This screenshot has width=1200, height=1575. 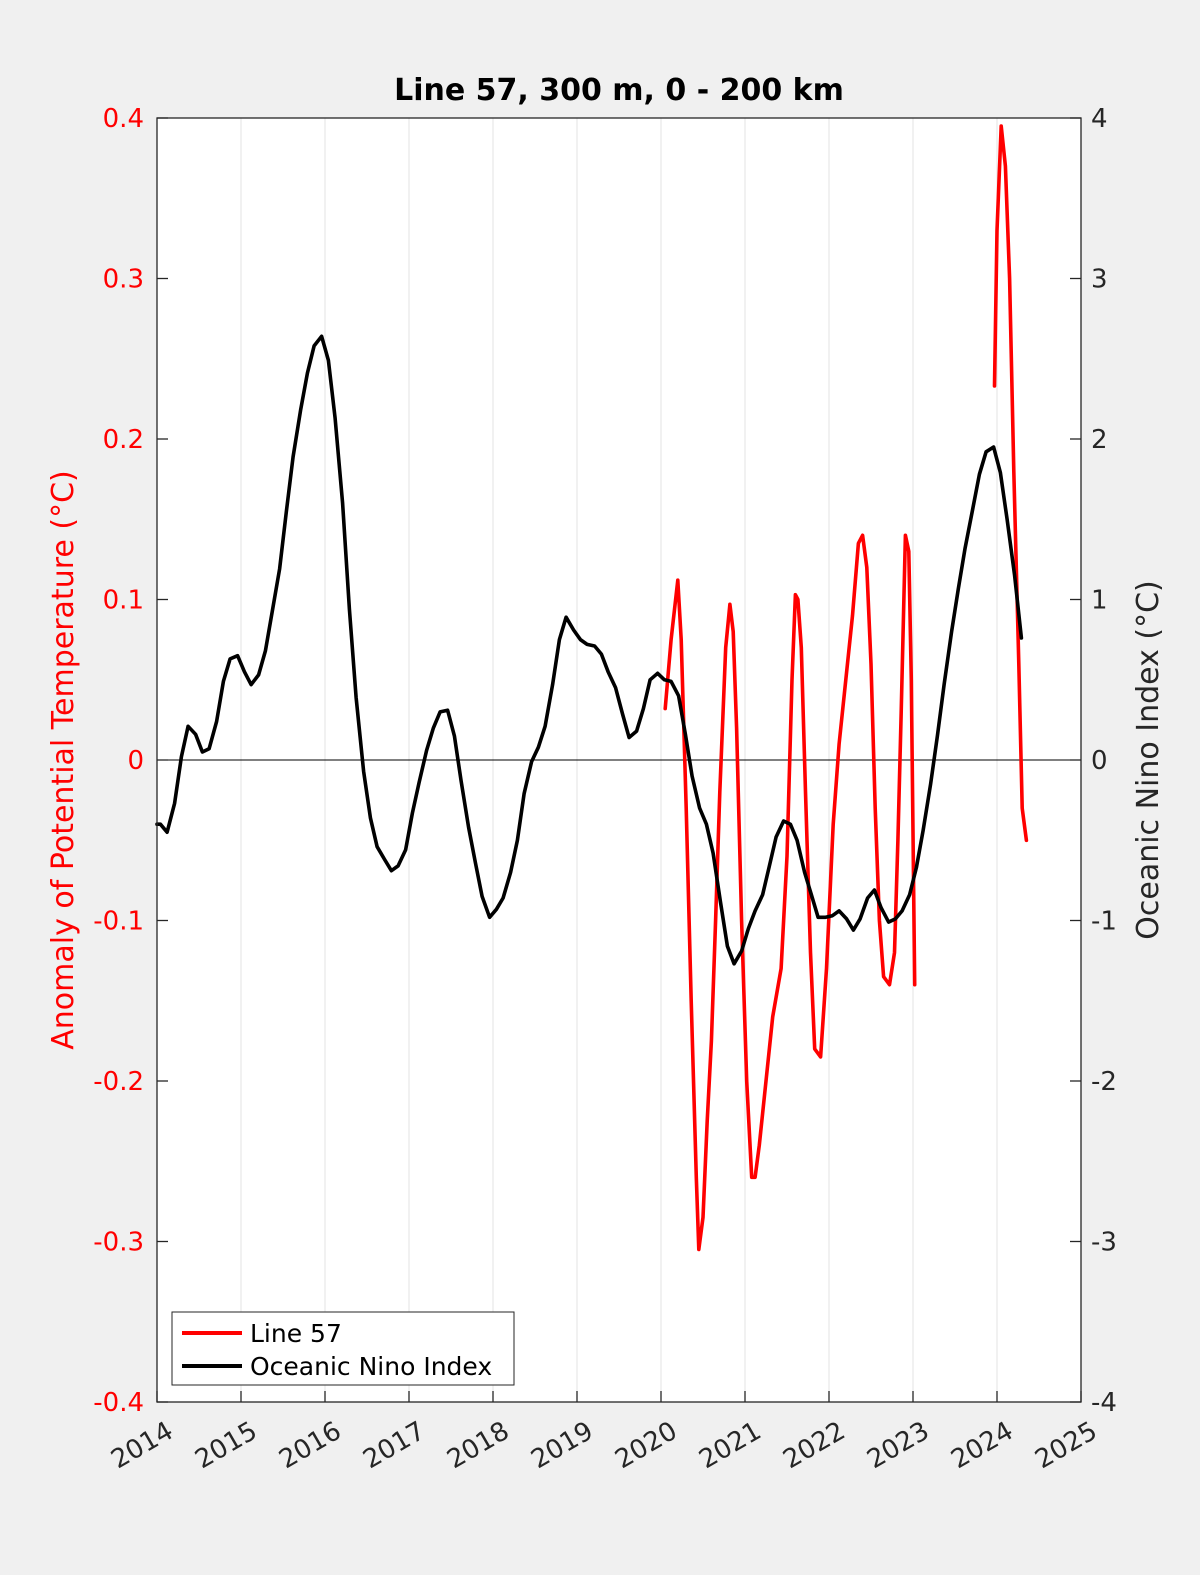 What do you see at coordinates (478, 1445) in the screenshot?
I see `x-tick-label: 2018` at bounding box center [478, 1445].